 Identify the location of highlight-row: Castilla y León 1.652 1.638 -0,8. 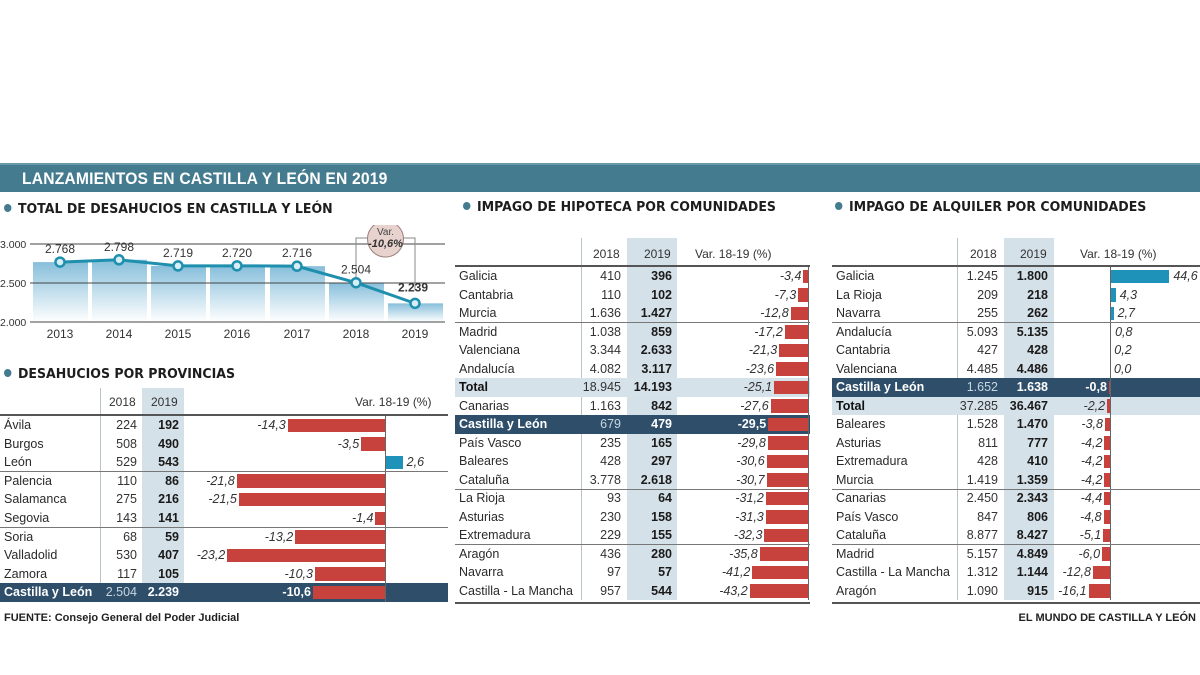
(1016, 387).